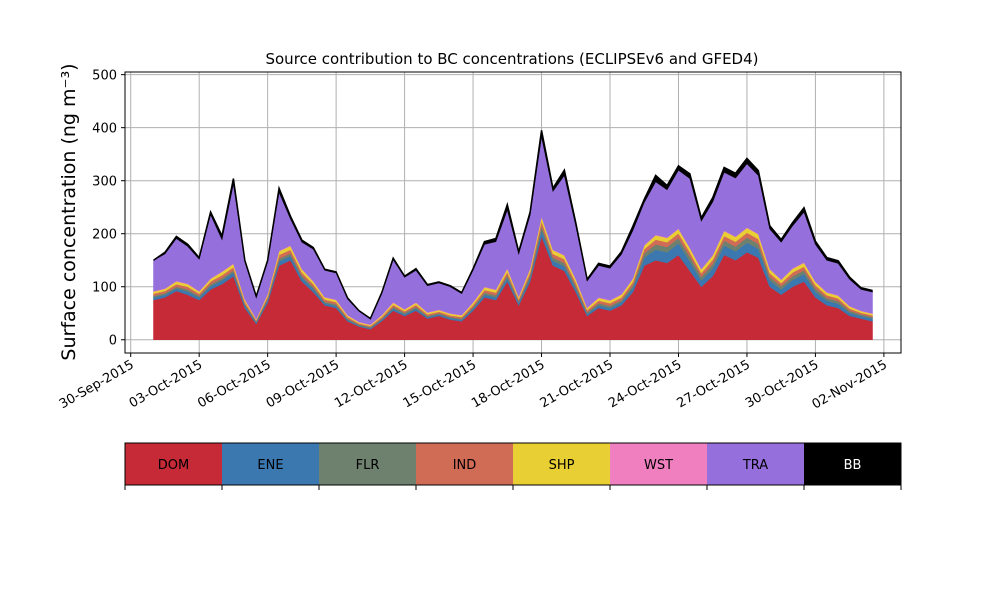 This screenshot has height=600, width=1000. What do you see at coordinates (97, 384) in the screenshot?
I see `x-tick-label: 30-Sep-2015` at bounding box center [97, 384].